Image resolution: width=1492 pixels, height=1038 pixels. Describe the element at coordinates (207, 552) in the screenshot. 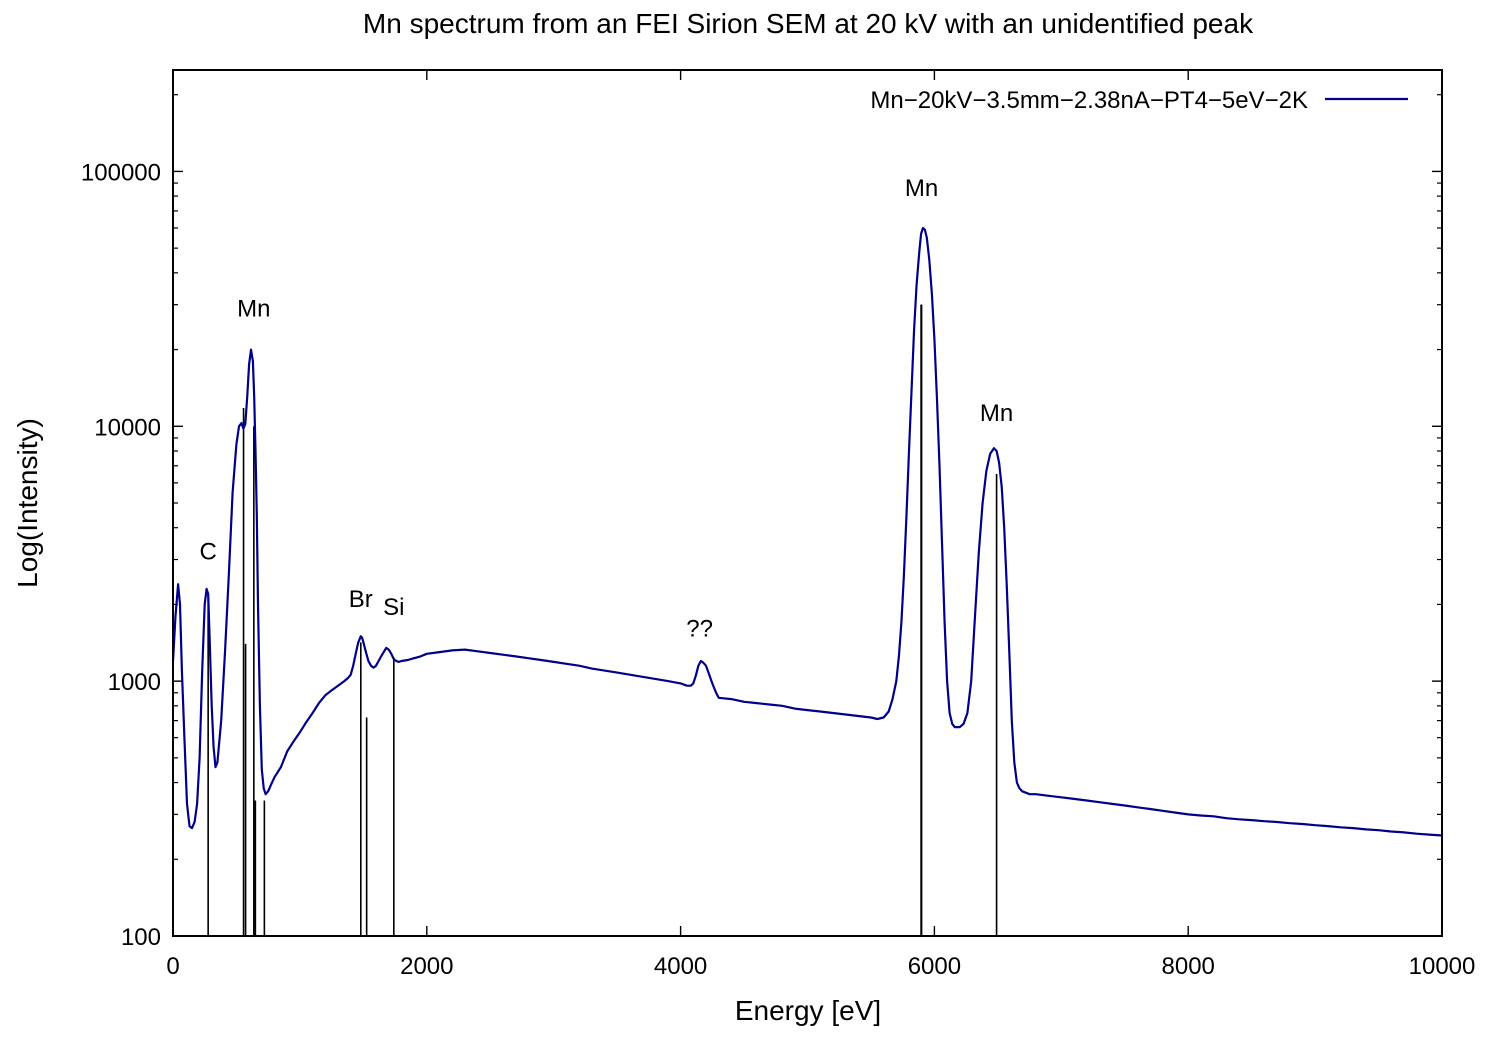

I see `peak-annotation-0: C` at that location.